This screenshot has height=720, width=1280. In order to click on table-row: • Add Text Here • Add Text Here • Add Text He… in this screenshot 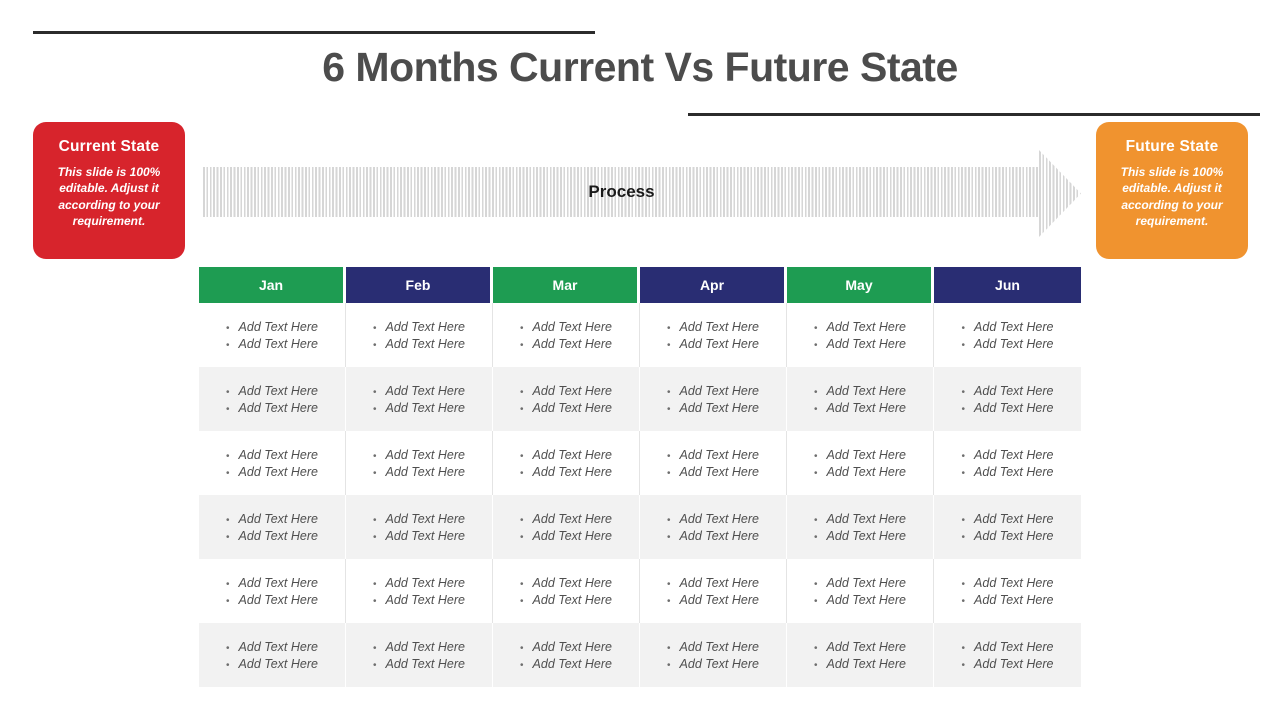, I will do `click(640, 399)`.